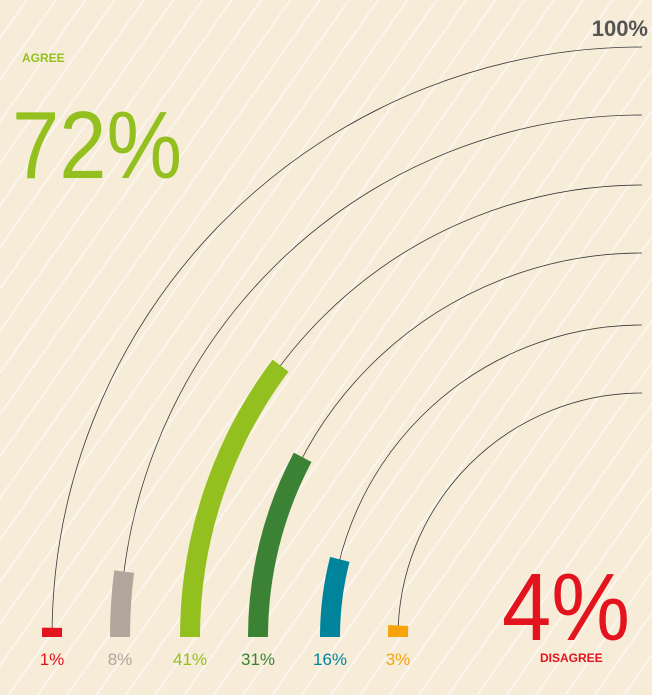  What do you see at coordinates (120, 659) in the screenshot?
I see `value-label: 8%` at bounding box center [120, 659].